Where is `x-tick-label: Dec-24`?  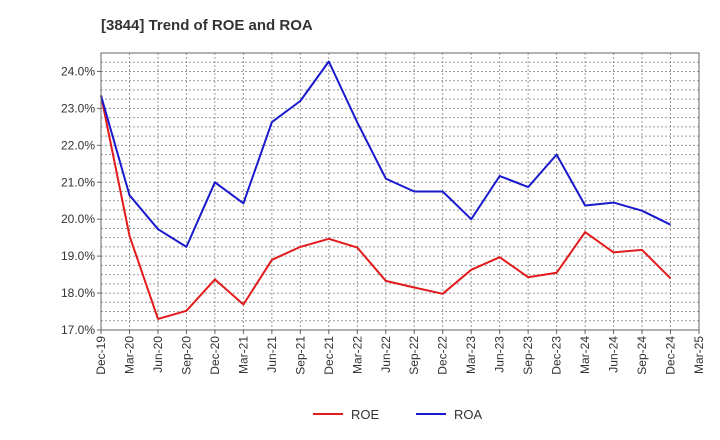 x-tick-label: Dec-24 is located at coordinates (671, 355).